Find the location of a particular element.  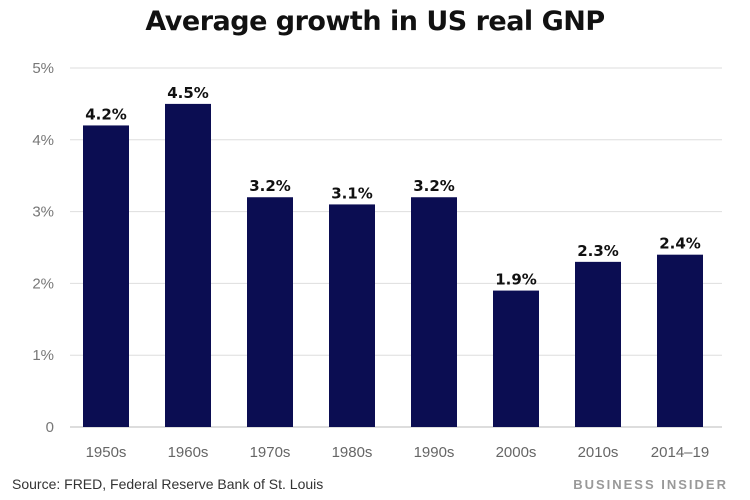

y-tick-label: 1% is located at coordinates (43, 355).